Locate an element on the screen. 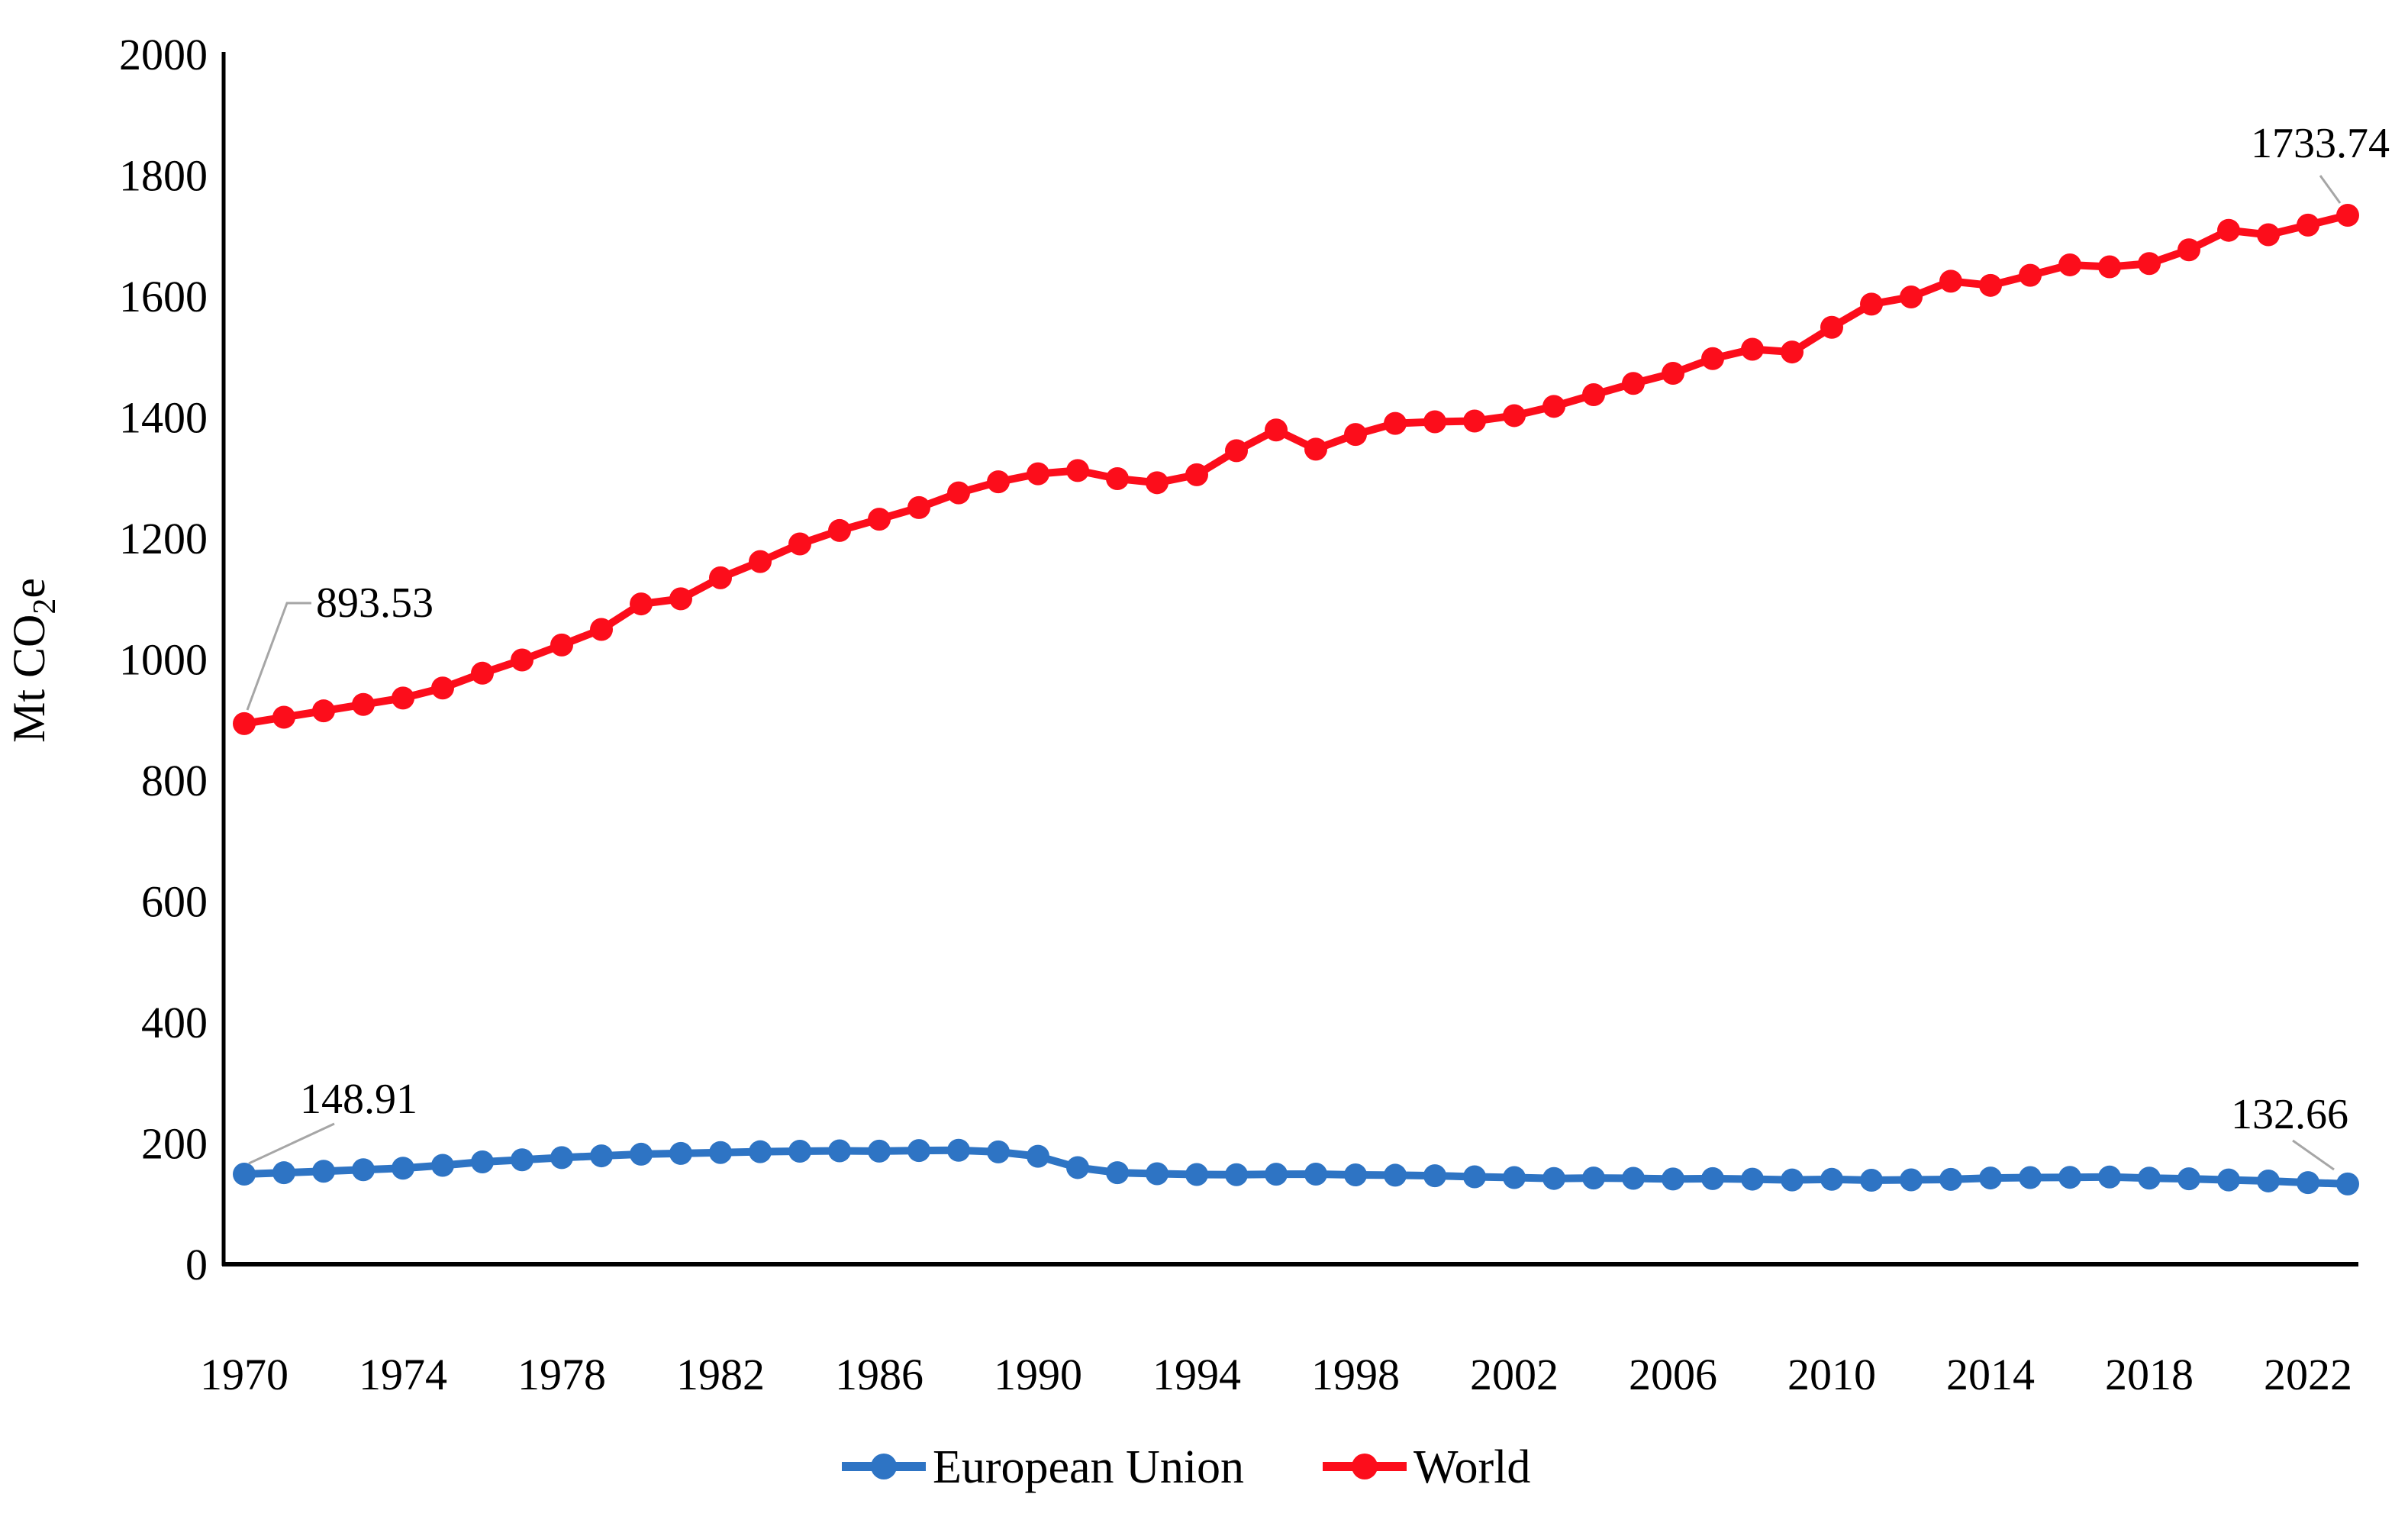 The height and width of the screenshot is (1523, 2408). data-point-european-union-2006 is located at coordinates (1673, 1179).